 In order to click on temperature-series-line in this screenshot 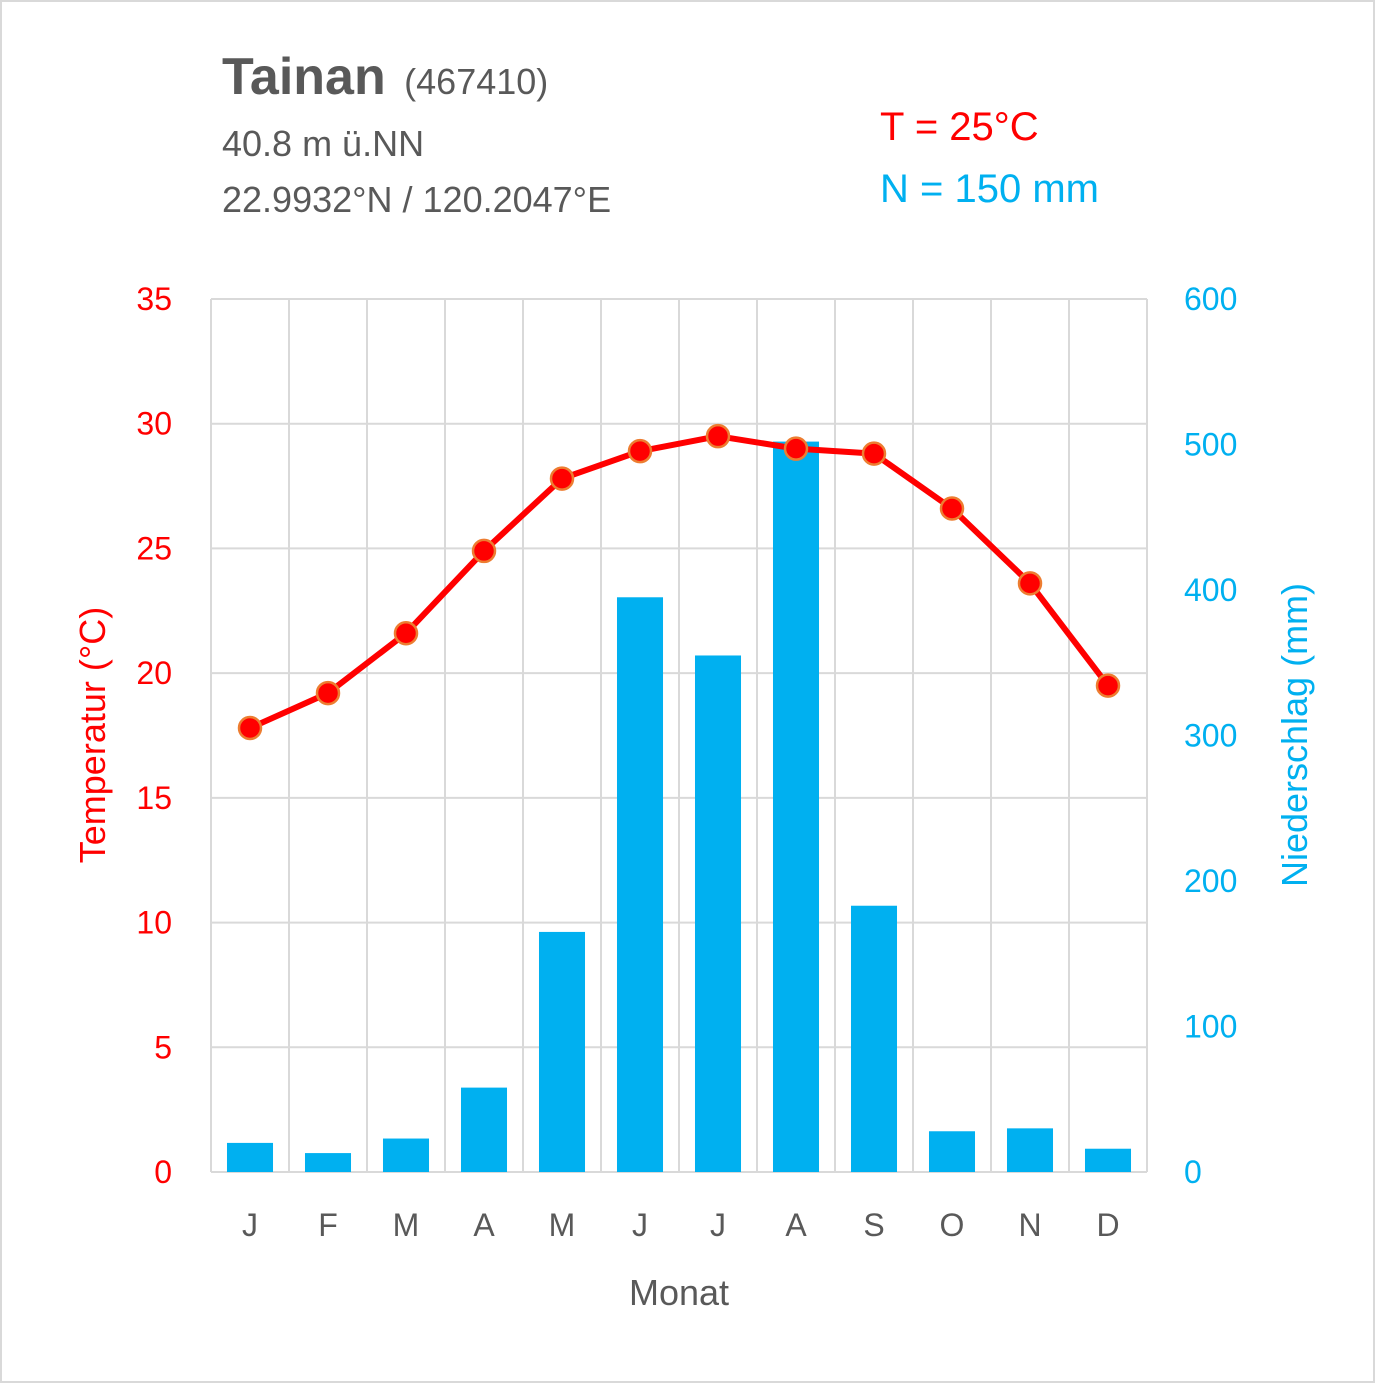, I will do `click(679, 582)`.